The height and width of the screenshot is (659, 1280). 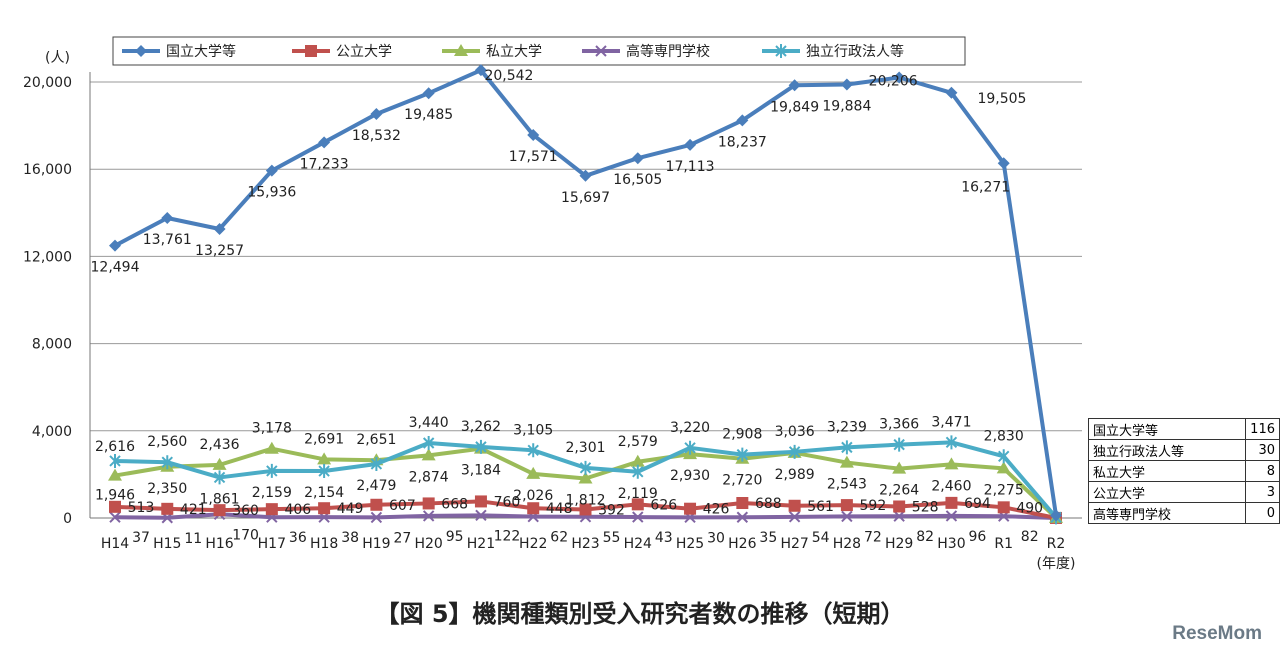 I want to click on table-cell-value: 116, so click(x=1262, y=429).